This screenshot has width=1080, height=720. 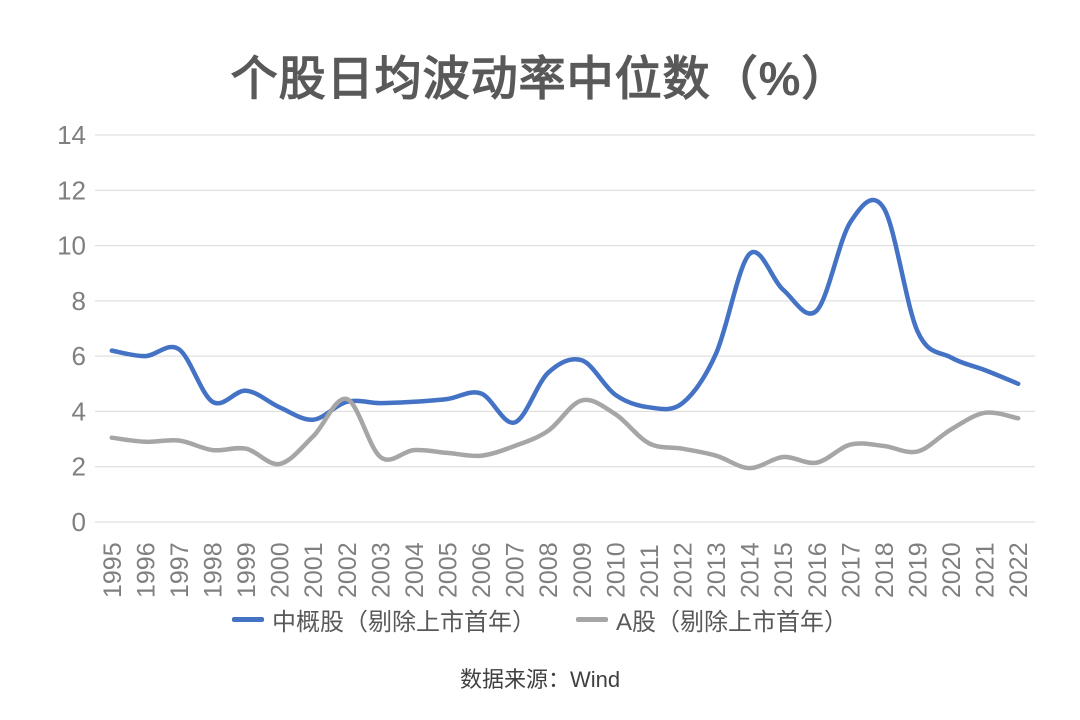 What do you see at coordinates (314, 570) in the screenshot?
I see `svg-text: 2001` at bounding box center [314, 570].